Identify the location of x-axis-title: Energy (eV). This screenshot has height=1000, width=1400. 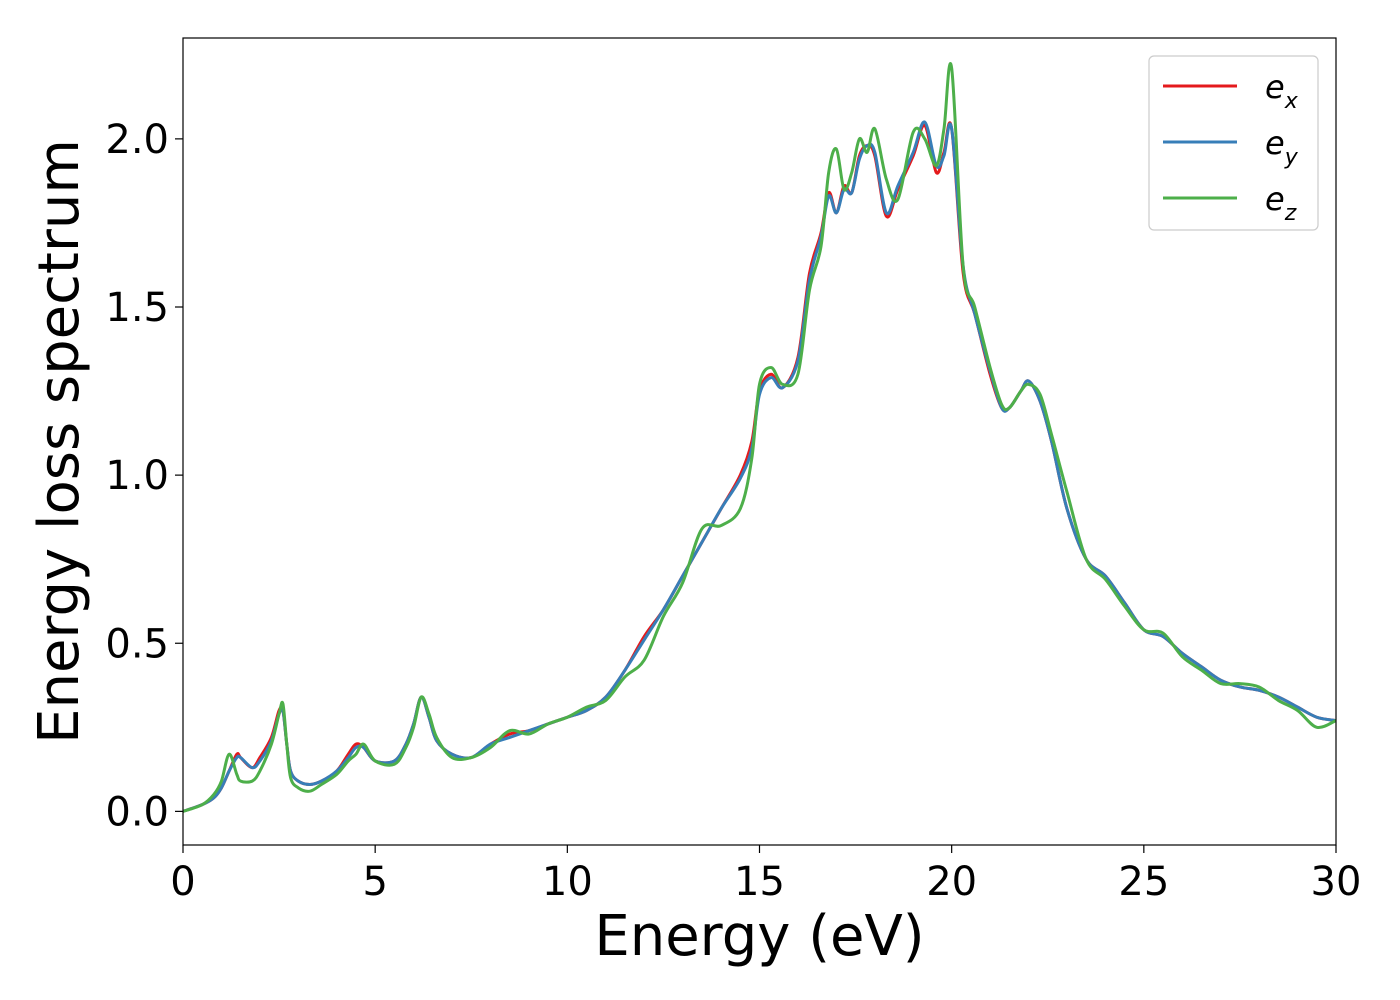
(759, 936).